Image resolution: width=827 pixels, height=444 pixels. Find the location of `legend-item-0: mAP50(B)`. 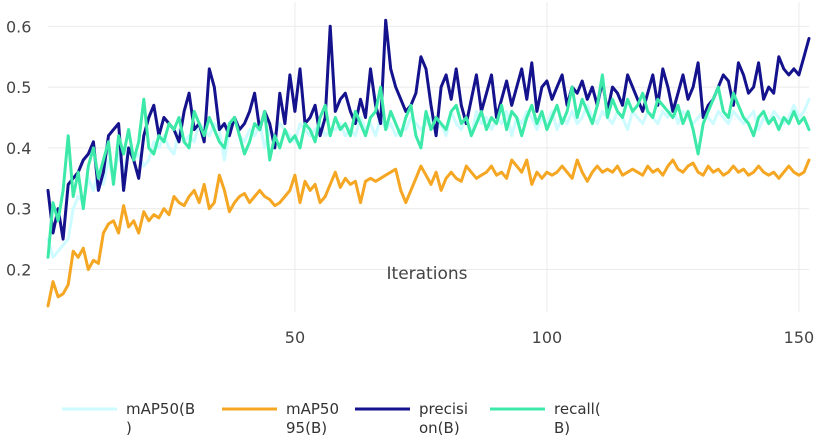

legend-item-0: mAP50(B) is located at coordinates (128, 418).